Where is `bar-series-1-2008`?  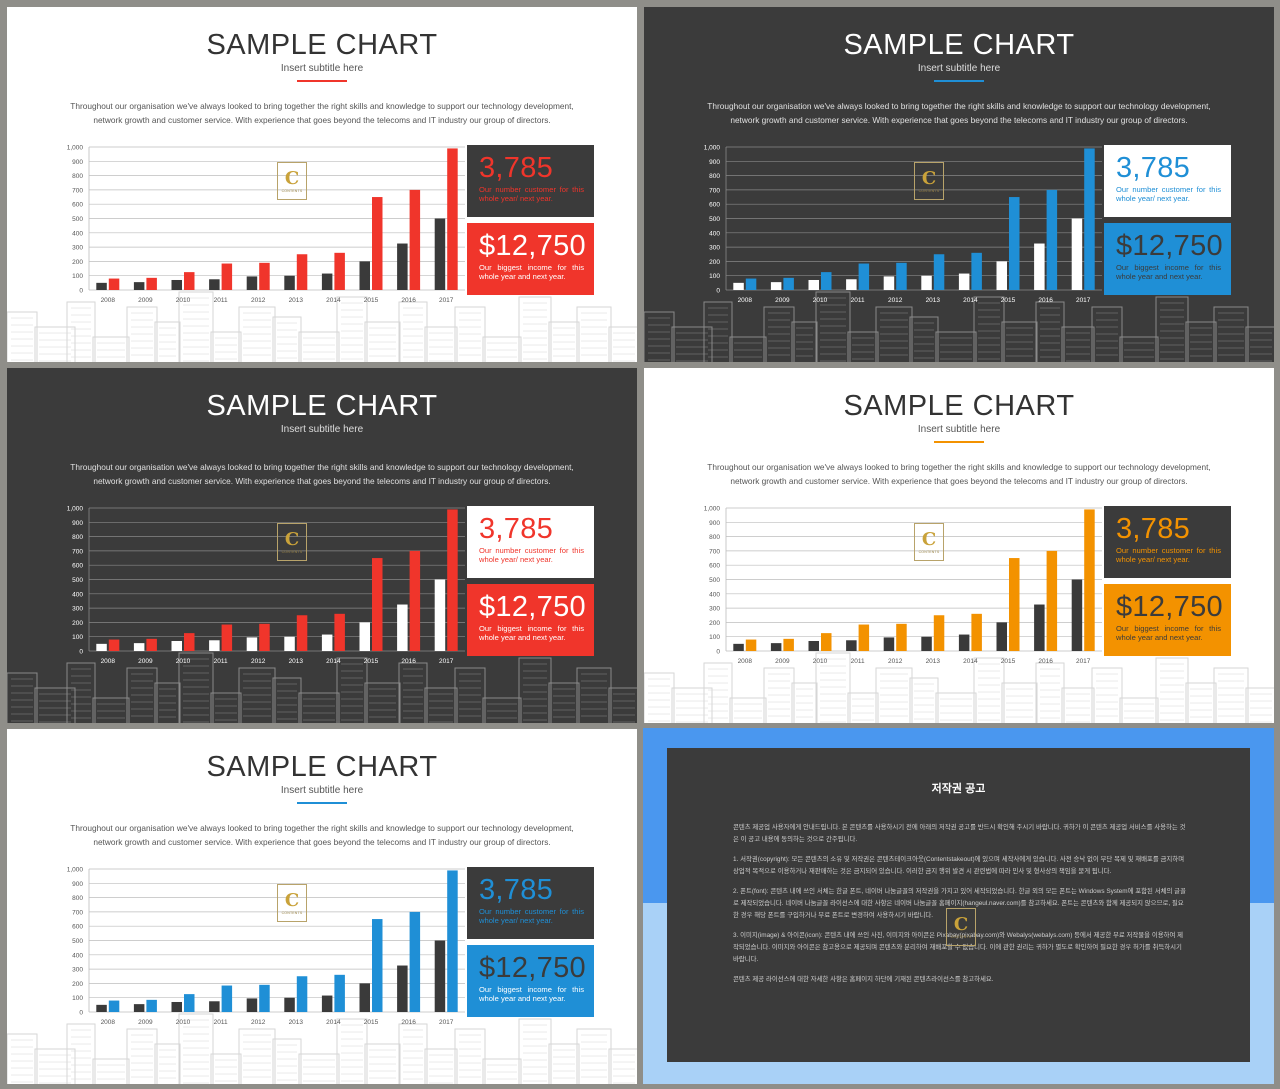 bar-series-1-2008 is located at coordinates (101, 1008).